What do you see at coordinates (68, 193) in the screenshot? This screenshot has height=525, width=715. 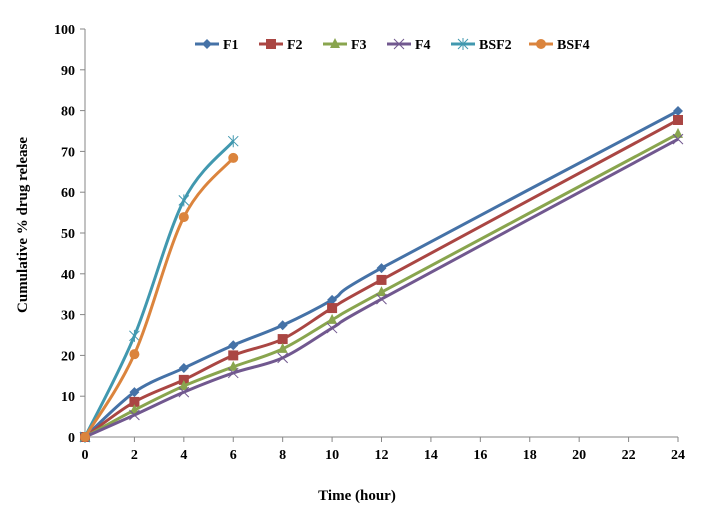 I see `y-tick-label: 60` at bounding box center [68, 193].